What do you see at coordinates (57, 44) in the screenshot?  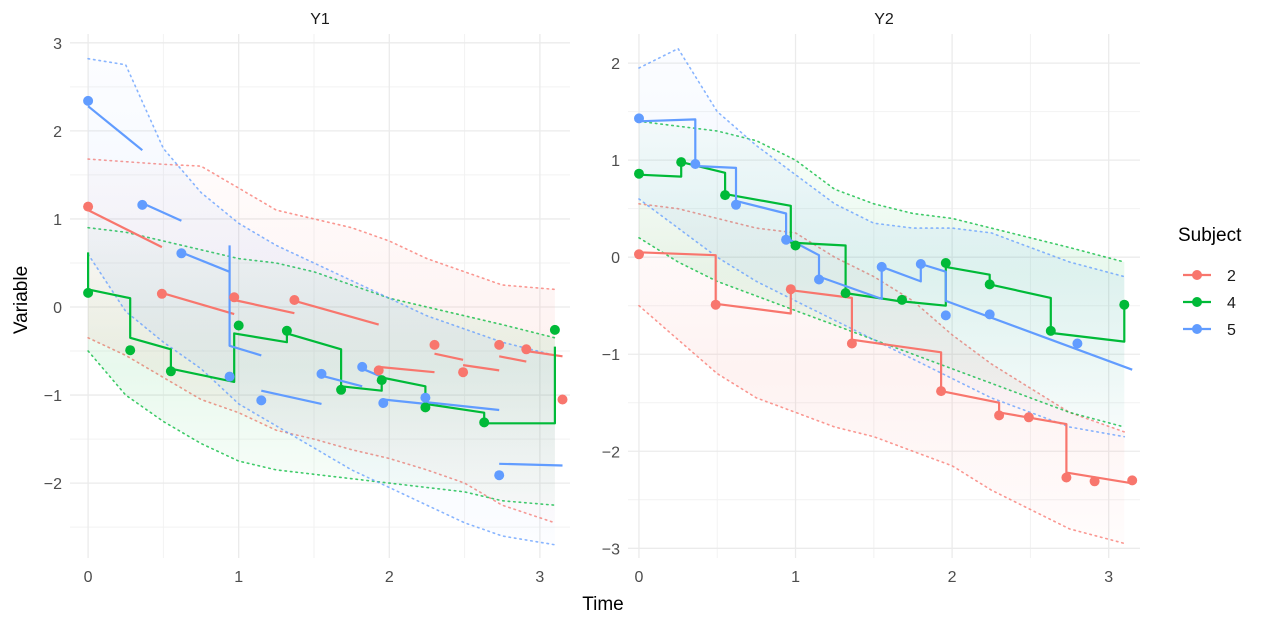 I see `y-tick-label: 3` at bounding box center [57, 44].